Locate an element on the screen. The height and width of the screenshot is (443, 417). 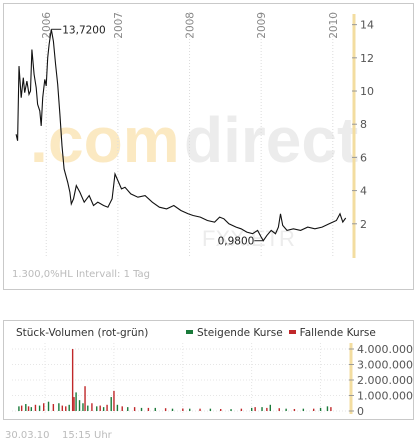
watermark-direct: direct is located at coordinates (271, 140).